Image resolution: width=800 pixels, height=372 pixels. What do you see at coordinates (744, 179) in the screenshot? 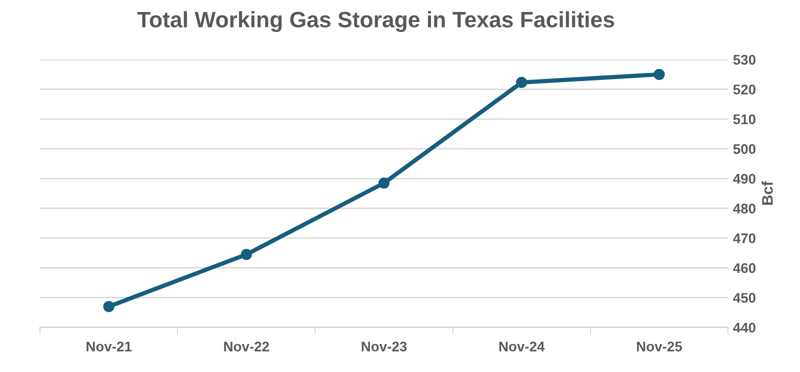
I see `y-tick-label: 490` at bounding box center [744, 179].